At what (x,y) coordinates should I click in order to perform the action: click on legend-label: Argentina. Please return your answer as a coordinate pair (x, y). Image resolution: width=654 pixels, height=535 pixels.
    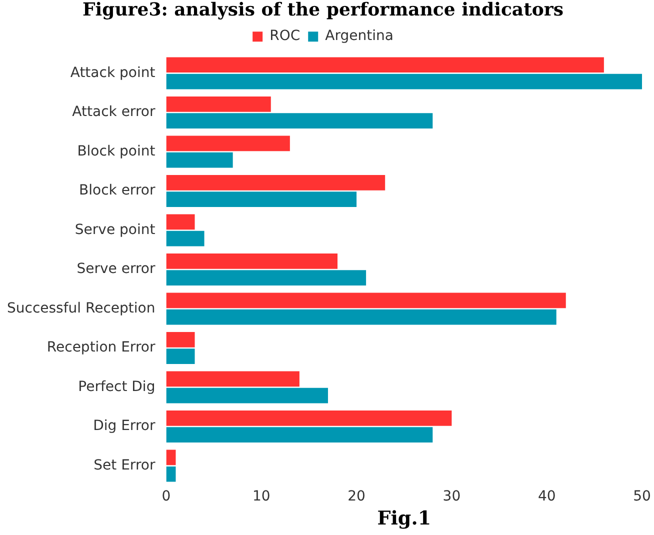
    Looking at the image, I should click on (359, 36).